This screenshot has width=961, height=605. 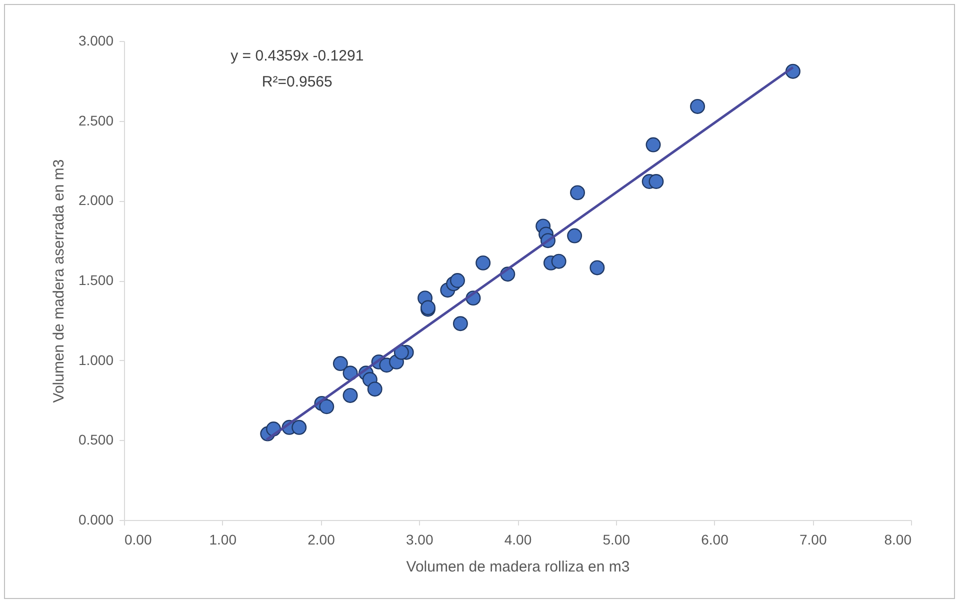 What do you see at coordinates (518, 567) in the screenshot?
I see `x-axis-title: Volumen de madera rolliza en m3` at bounding box center [518, 567].